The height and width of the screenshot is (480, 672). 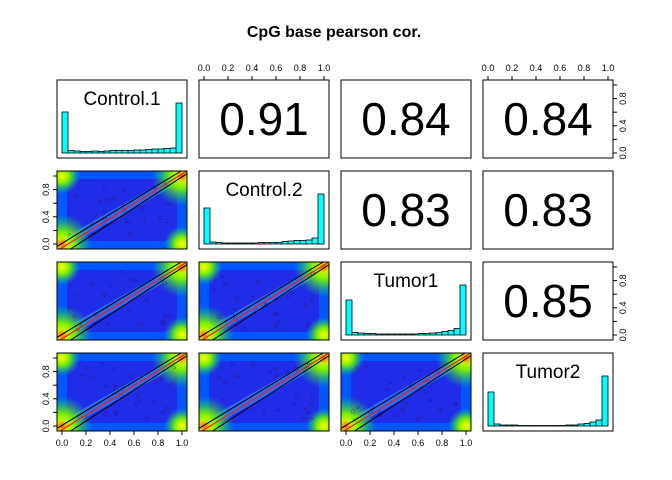 What do you see at coordinates (406, 301) in the screenshot?
I see `panel-frame` at bounding box center [406, 301].